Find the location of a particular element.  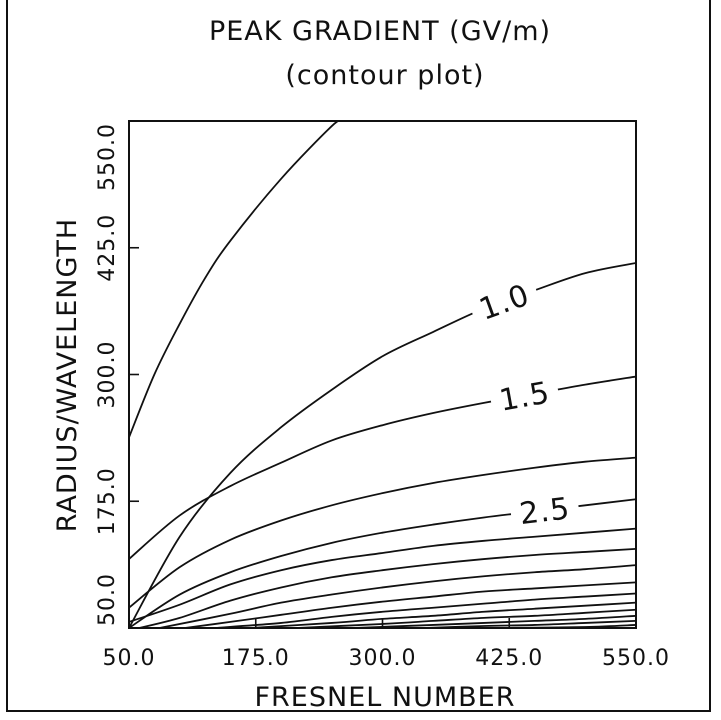

chart-title: PEAK GRADIENT (GV/m) is located at coordinates (380, 31).